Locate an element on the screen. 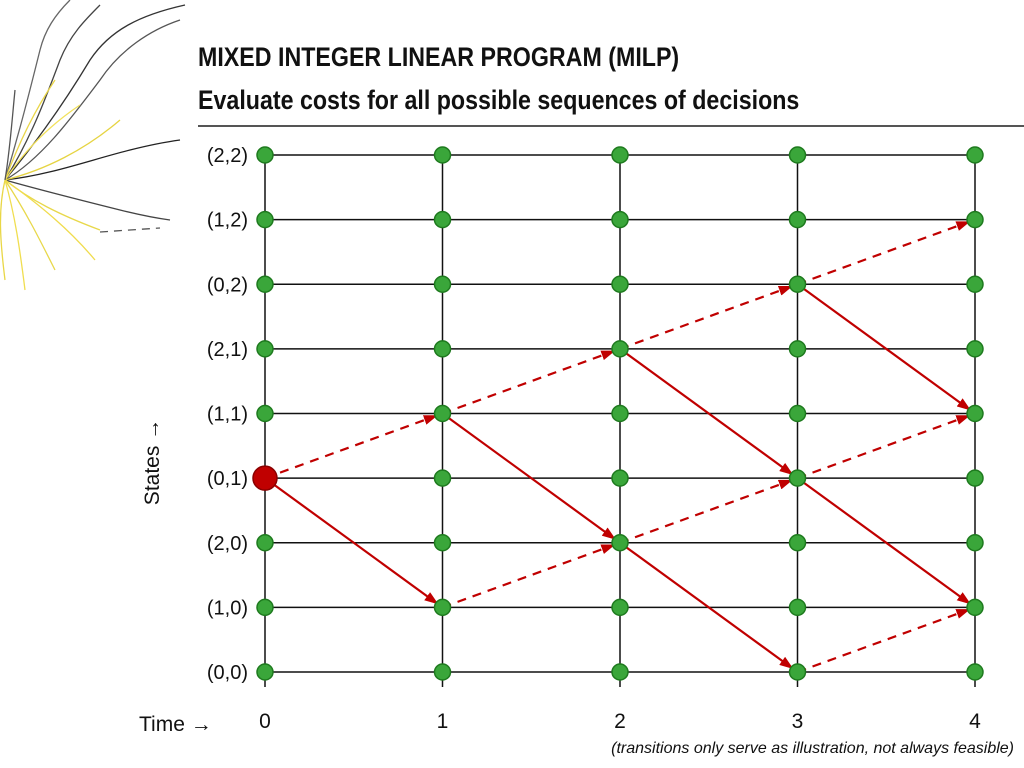 The height and width of the screenshot is (768, 1024). start-state-node is located at coordinates (265, 478).